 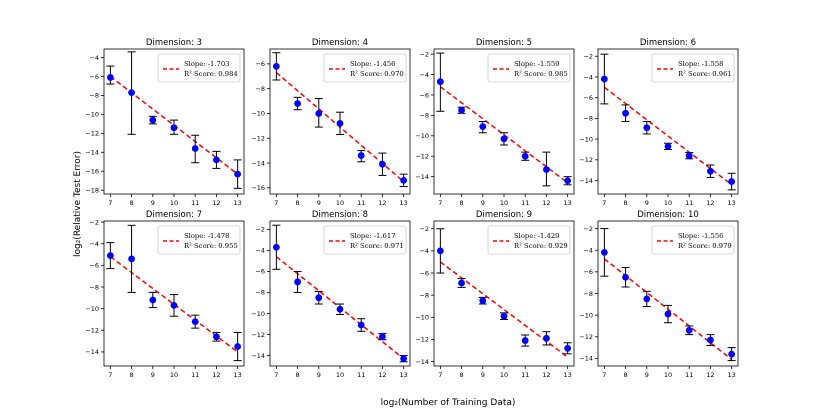 I want to click on chart-title: Dimension: 5, so click(x=504, y=43).